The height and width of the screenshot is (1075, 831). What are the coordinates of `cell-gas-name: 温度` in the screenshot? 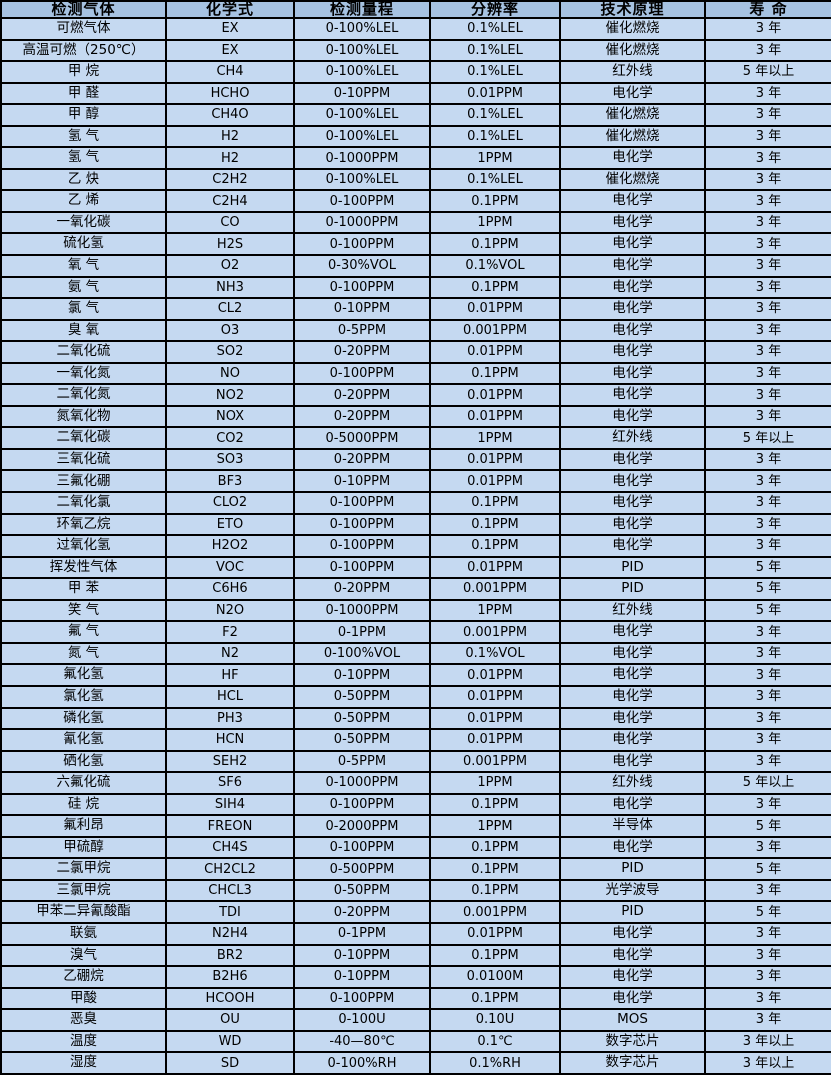 It's located at (83, 1041).